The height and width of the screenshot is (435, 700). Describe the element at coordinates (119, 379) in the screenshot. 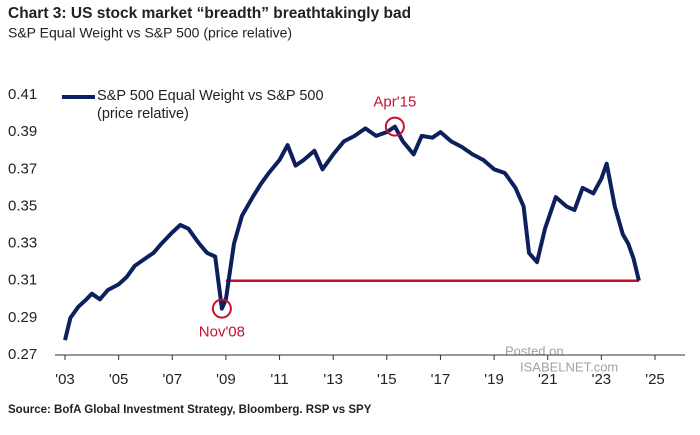

I see `x-tick-label: '05` at that location.